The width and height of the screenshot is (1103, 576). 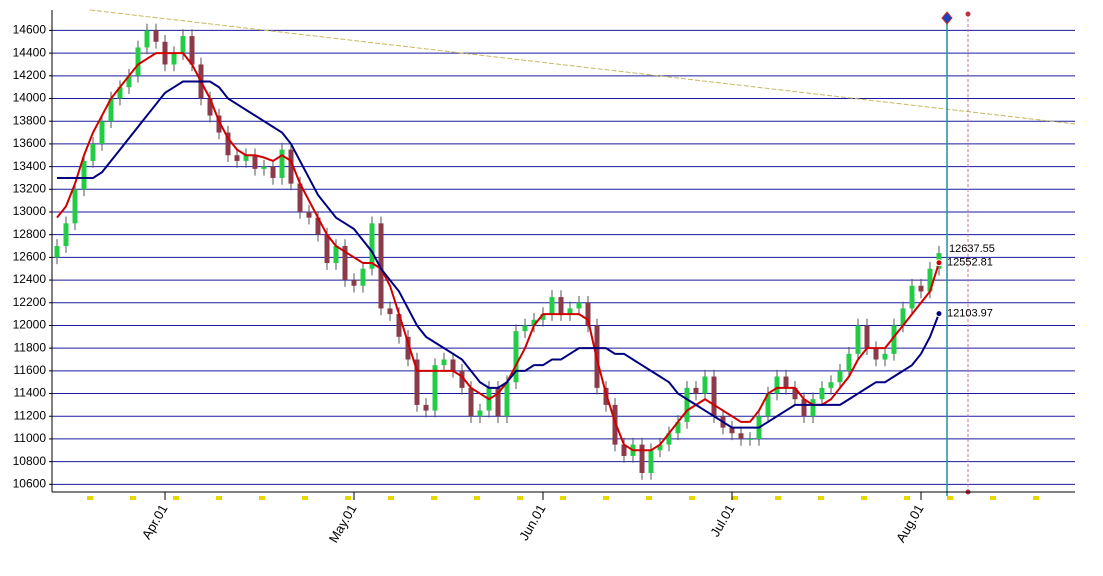 I want to click on y-tick-label: 13000, so click(x=30, y=211).